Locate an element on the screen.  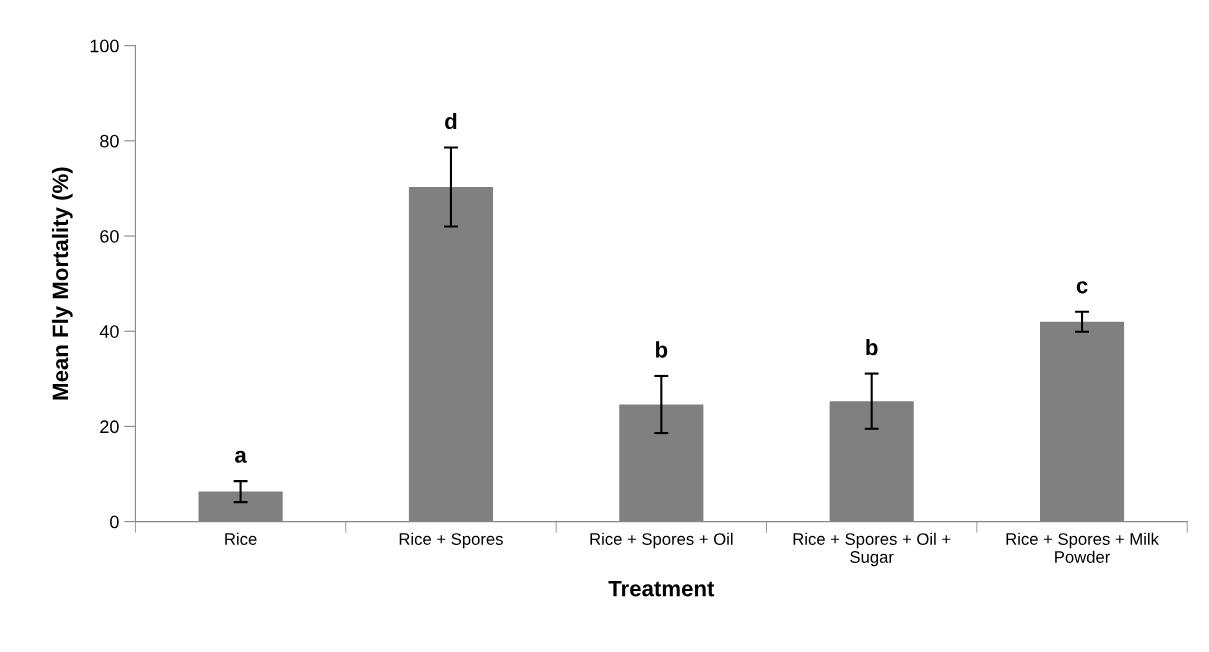
y-tick-label: 60 is located at coordinates (109, 236).